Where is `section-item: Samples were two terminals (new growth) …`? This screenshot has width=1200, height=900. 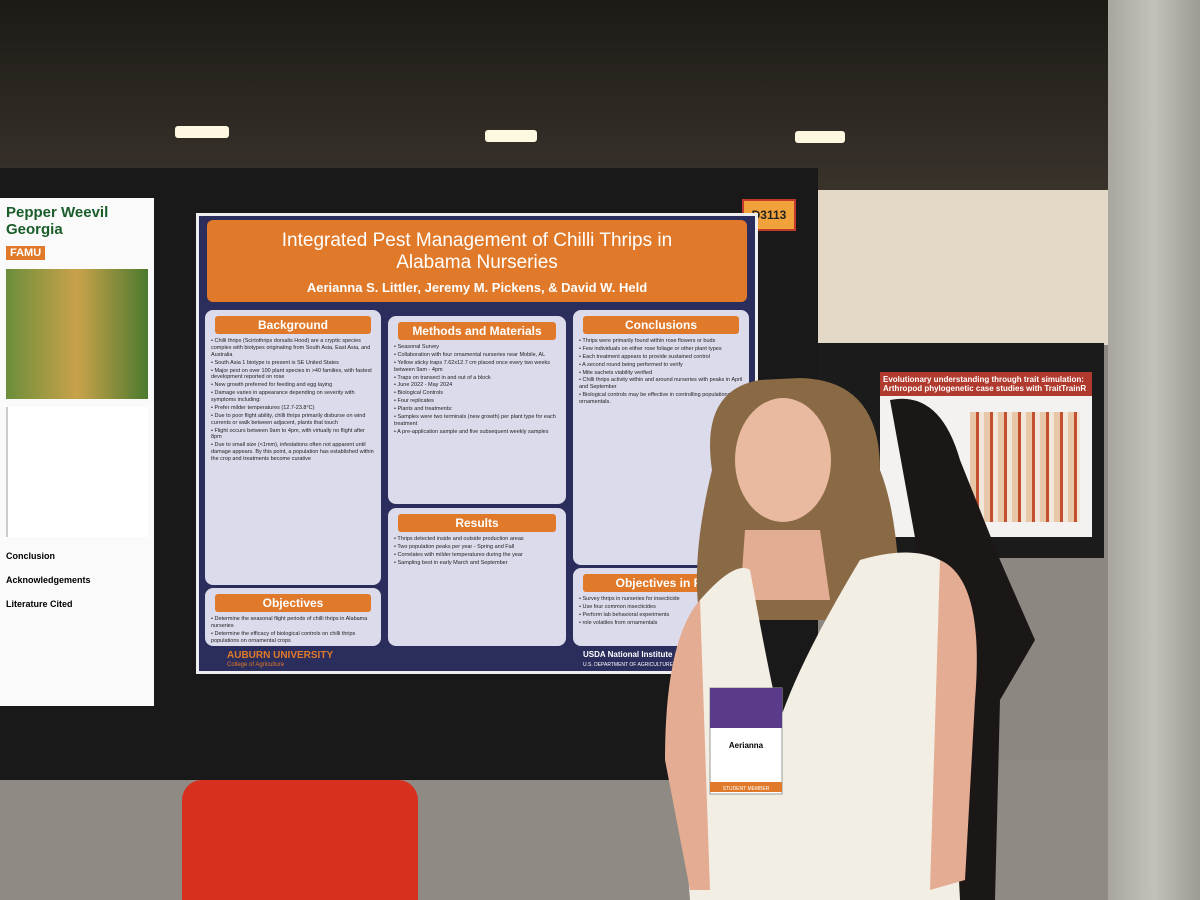 section-item: Samples were two terminals (new growth) … is located at coordinates (477, 421).